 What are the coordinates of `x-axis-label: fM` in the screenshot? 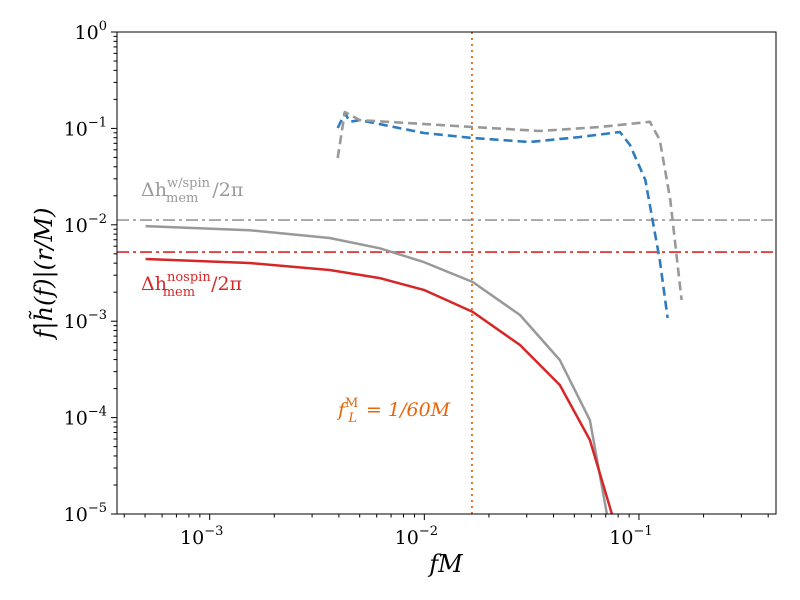 It's located at (445, 564).